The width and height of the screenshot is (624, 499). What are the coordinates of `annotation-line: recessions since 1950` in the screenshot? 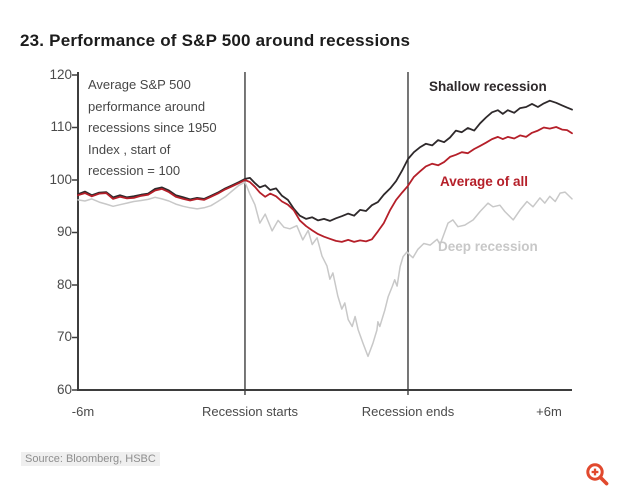 It's located at (152, 127).